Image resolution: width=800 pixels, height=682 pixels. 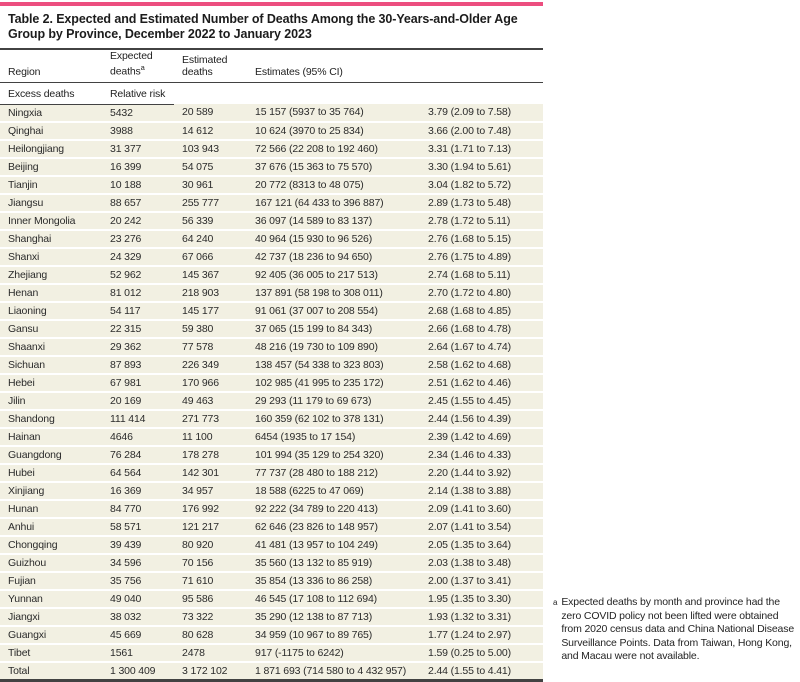 What do you see at coordinates (138, 437) in the screenshot?
I see `cell-expected: 4646` at bounding box center [138, 437].